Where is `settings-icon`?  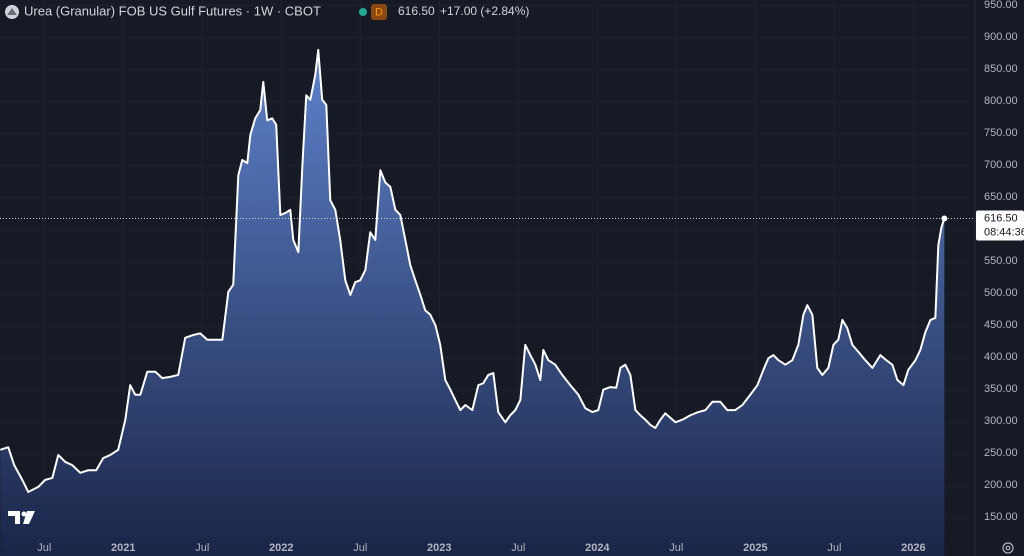 settings-icon is located at coordinates (1008, 548).